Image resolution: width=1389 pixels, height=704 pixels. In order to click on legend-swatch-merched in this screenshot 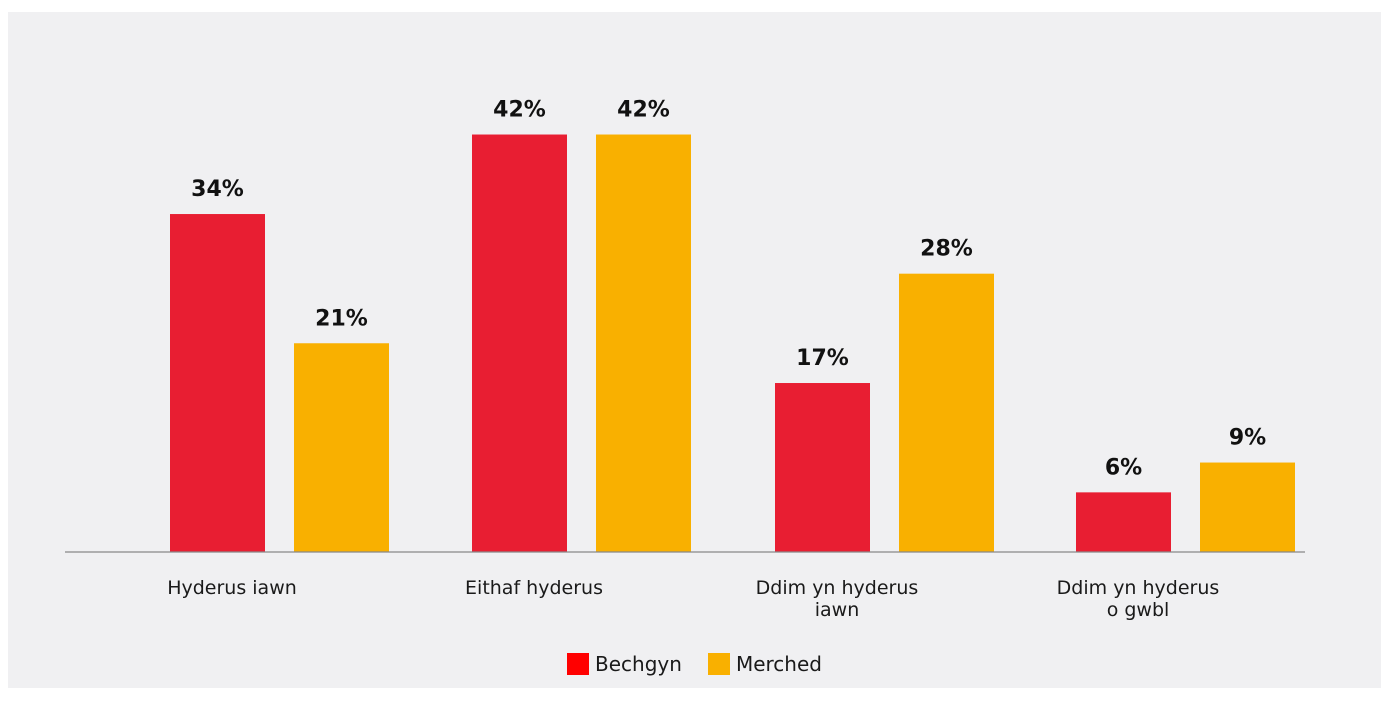, I will do `click(718, 664)`.